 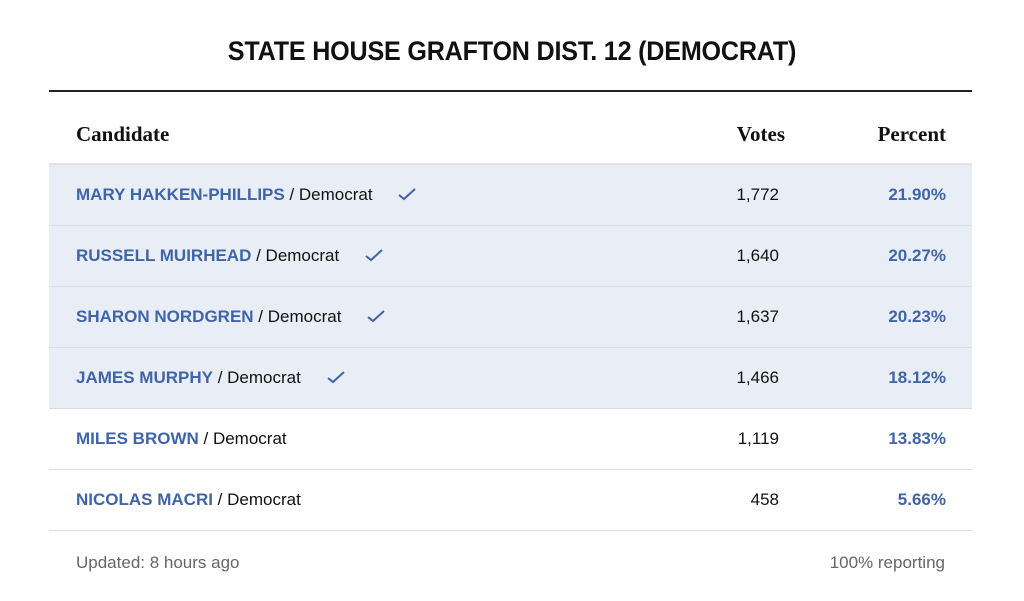 I want to click on votes-cell: 1,466, so click(x=757, y=377).